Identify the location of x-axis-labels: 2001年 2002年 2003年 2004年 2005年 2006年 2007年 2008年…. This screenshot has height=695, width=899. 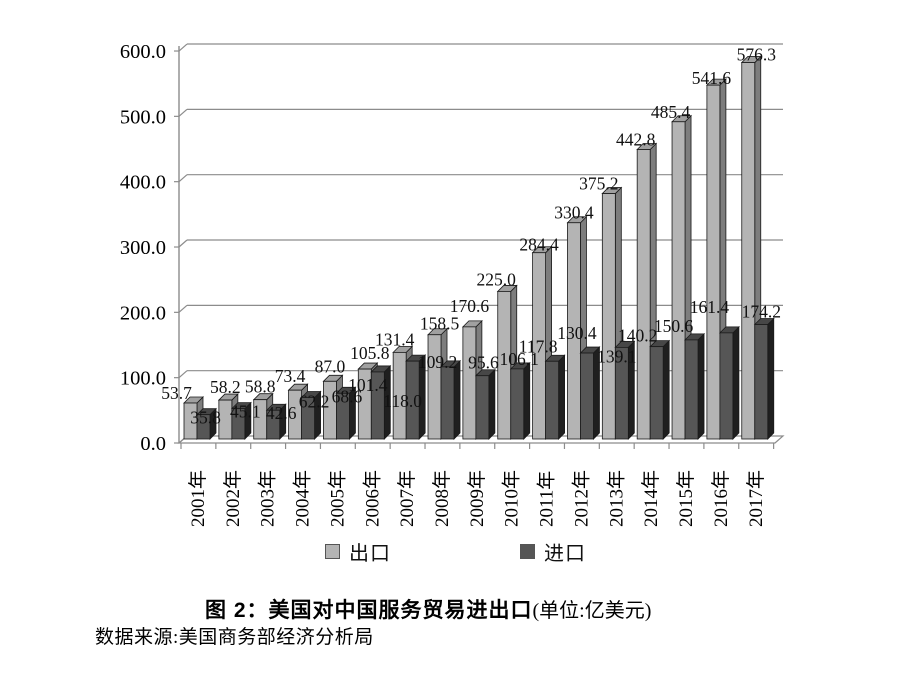
(477, 498).